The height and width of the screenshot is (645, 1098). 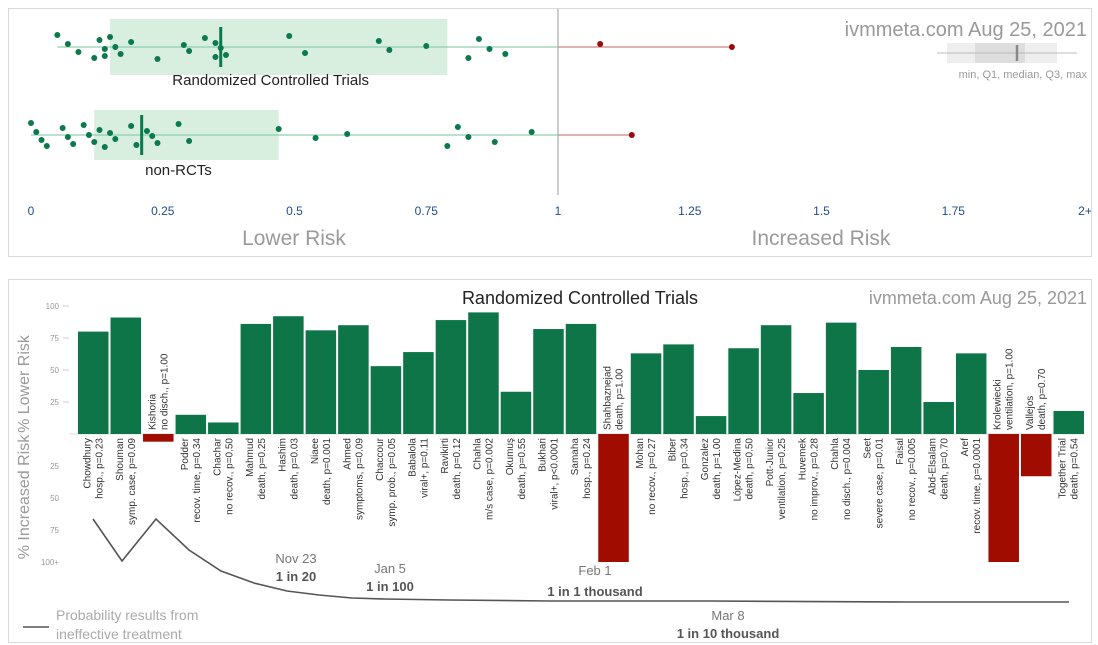 I want to click on y-tick-upper: 75, so click(x=54, y=338).